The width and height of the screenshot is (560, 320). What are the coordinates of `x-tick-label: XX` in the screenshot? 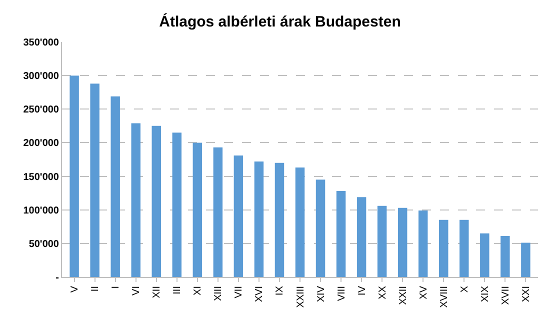 It's located at (382, 293).